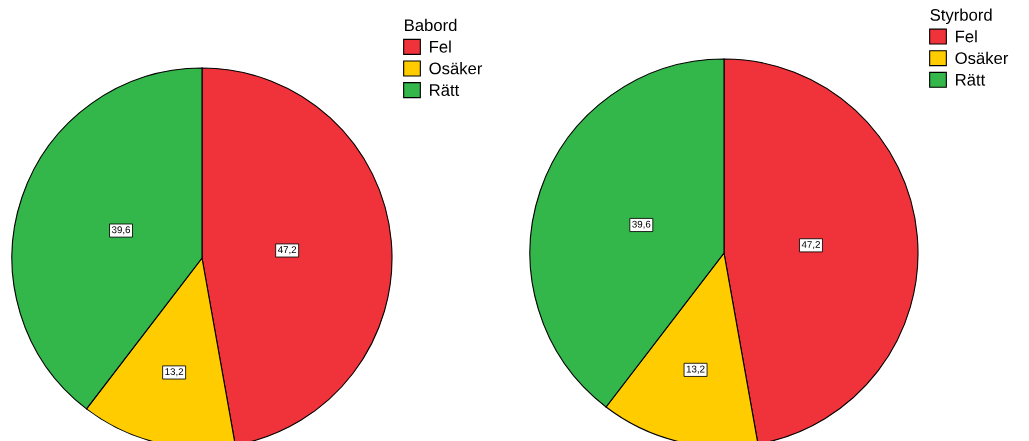 The image size is (1029, 441). I want to click on legend-title: Styrbord, so click(961, 16).